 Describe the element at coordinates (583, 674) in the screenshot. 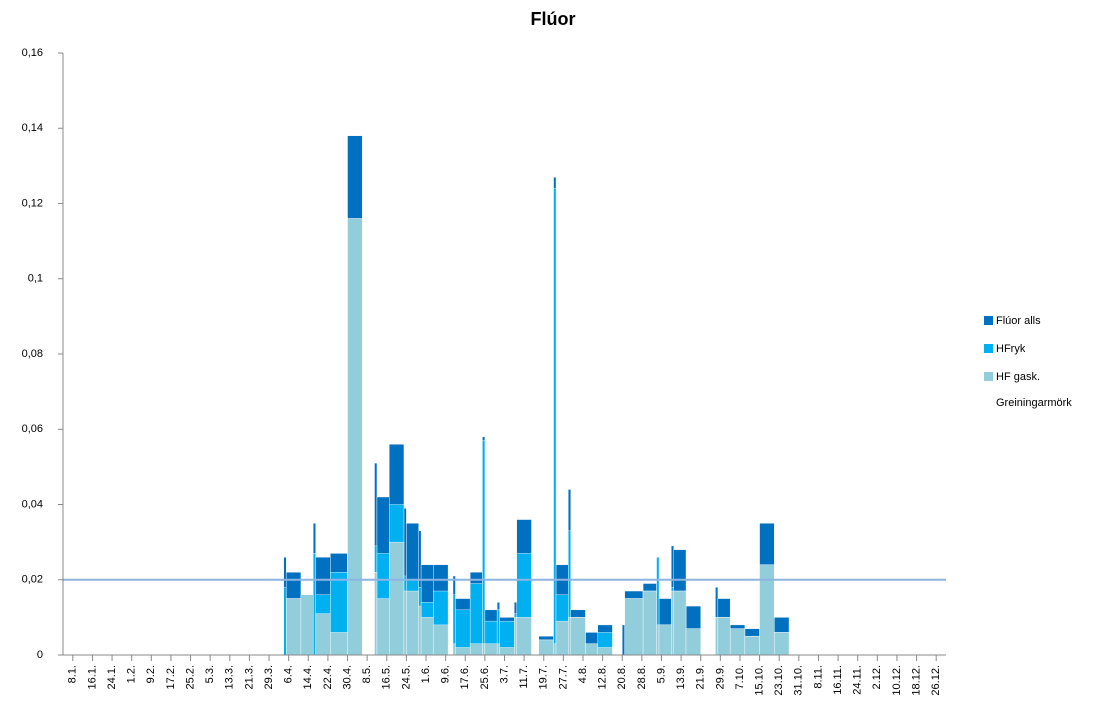

I see `x-tick-label: 4.8.` at that location.